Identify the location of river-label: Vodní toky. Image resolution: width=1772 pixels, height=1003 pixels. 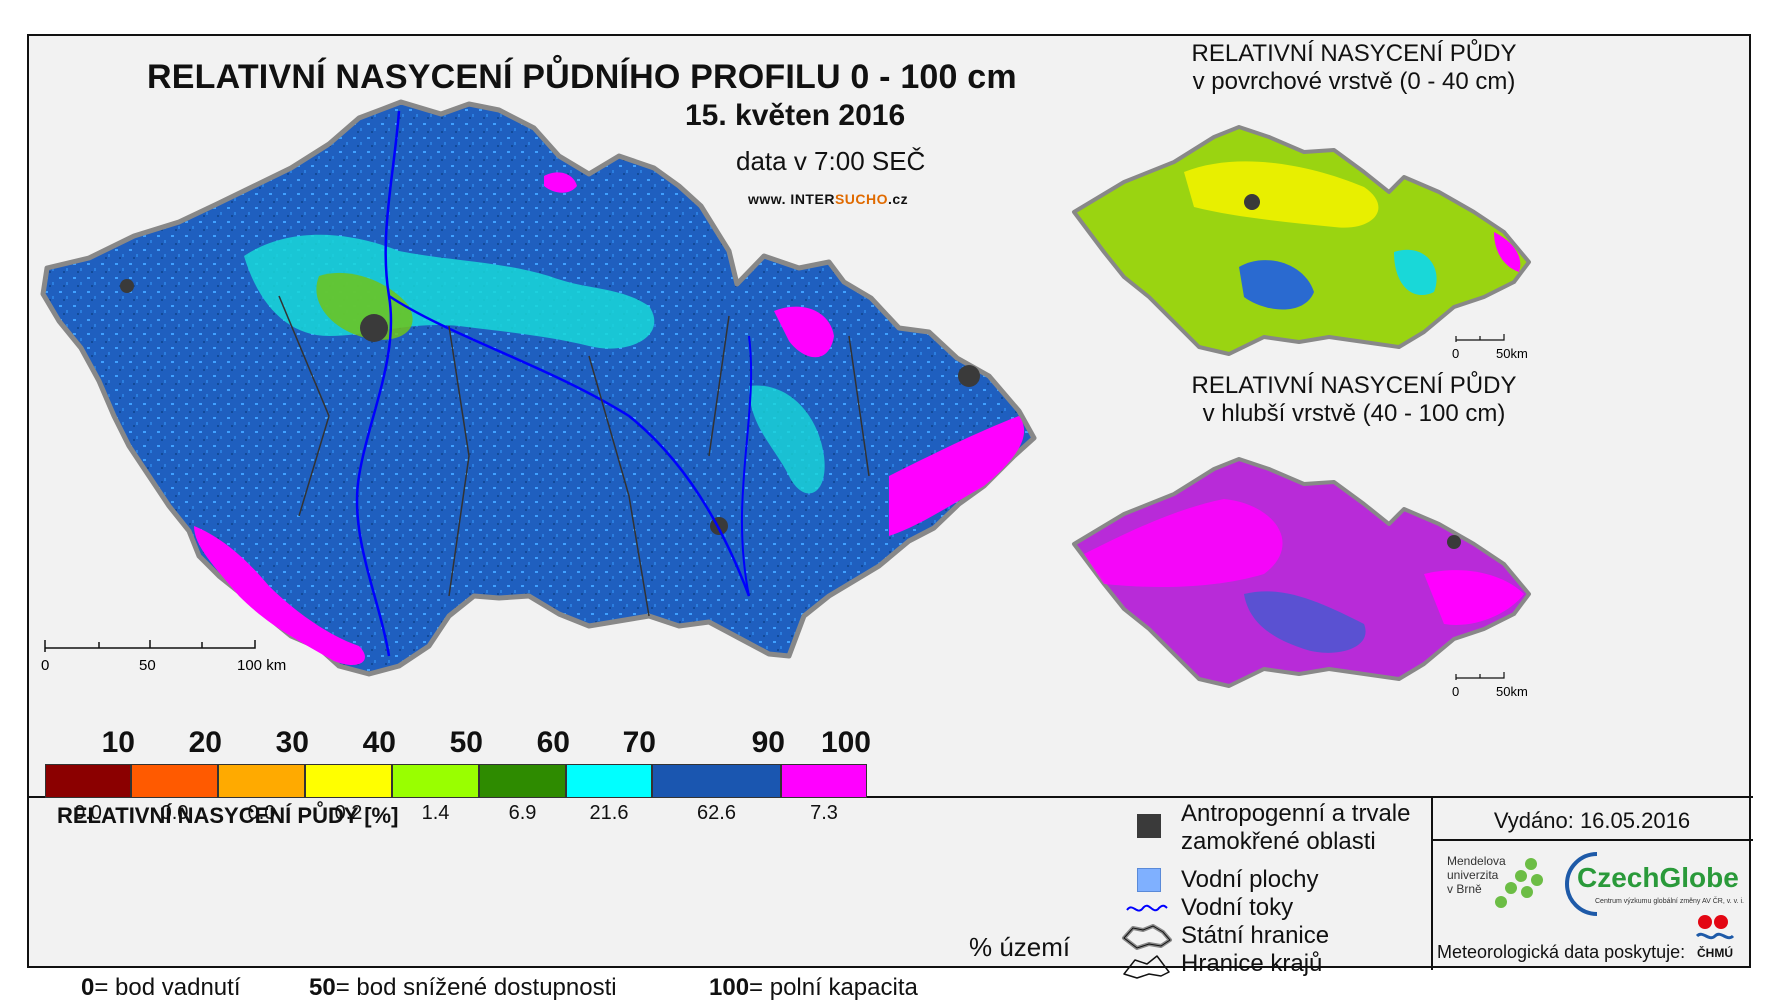
(1237, 907).